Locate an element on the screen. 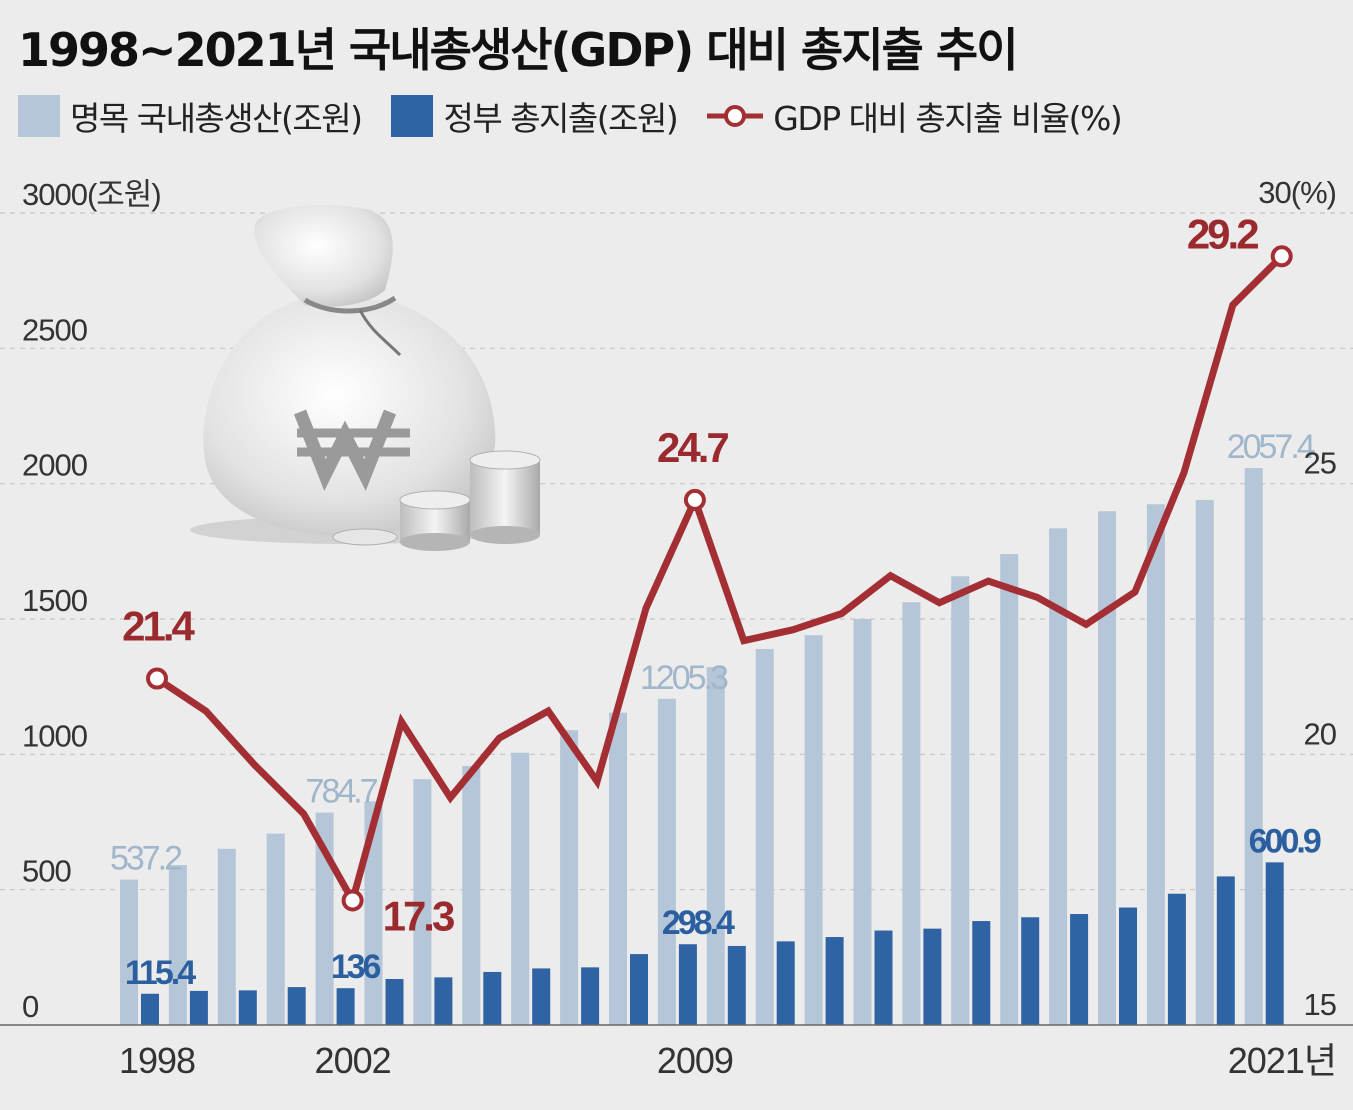 The width and height of the screenshot is (1353, 1110). gdp-data-label: 2057.4 is located at coordinates (1271, 447).